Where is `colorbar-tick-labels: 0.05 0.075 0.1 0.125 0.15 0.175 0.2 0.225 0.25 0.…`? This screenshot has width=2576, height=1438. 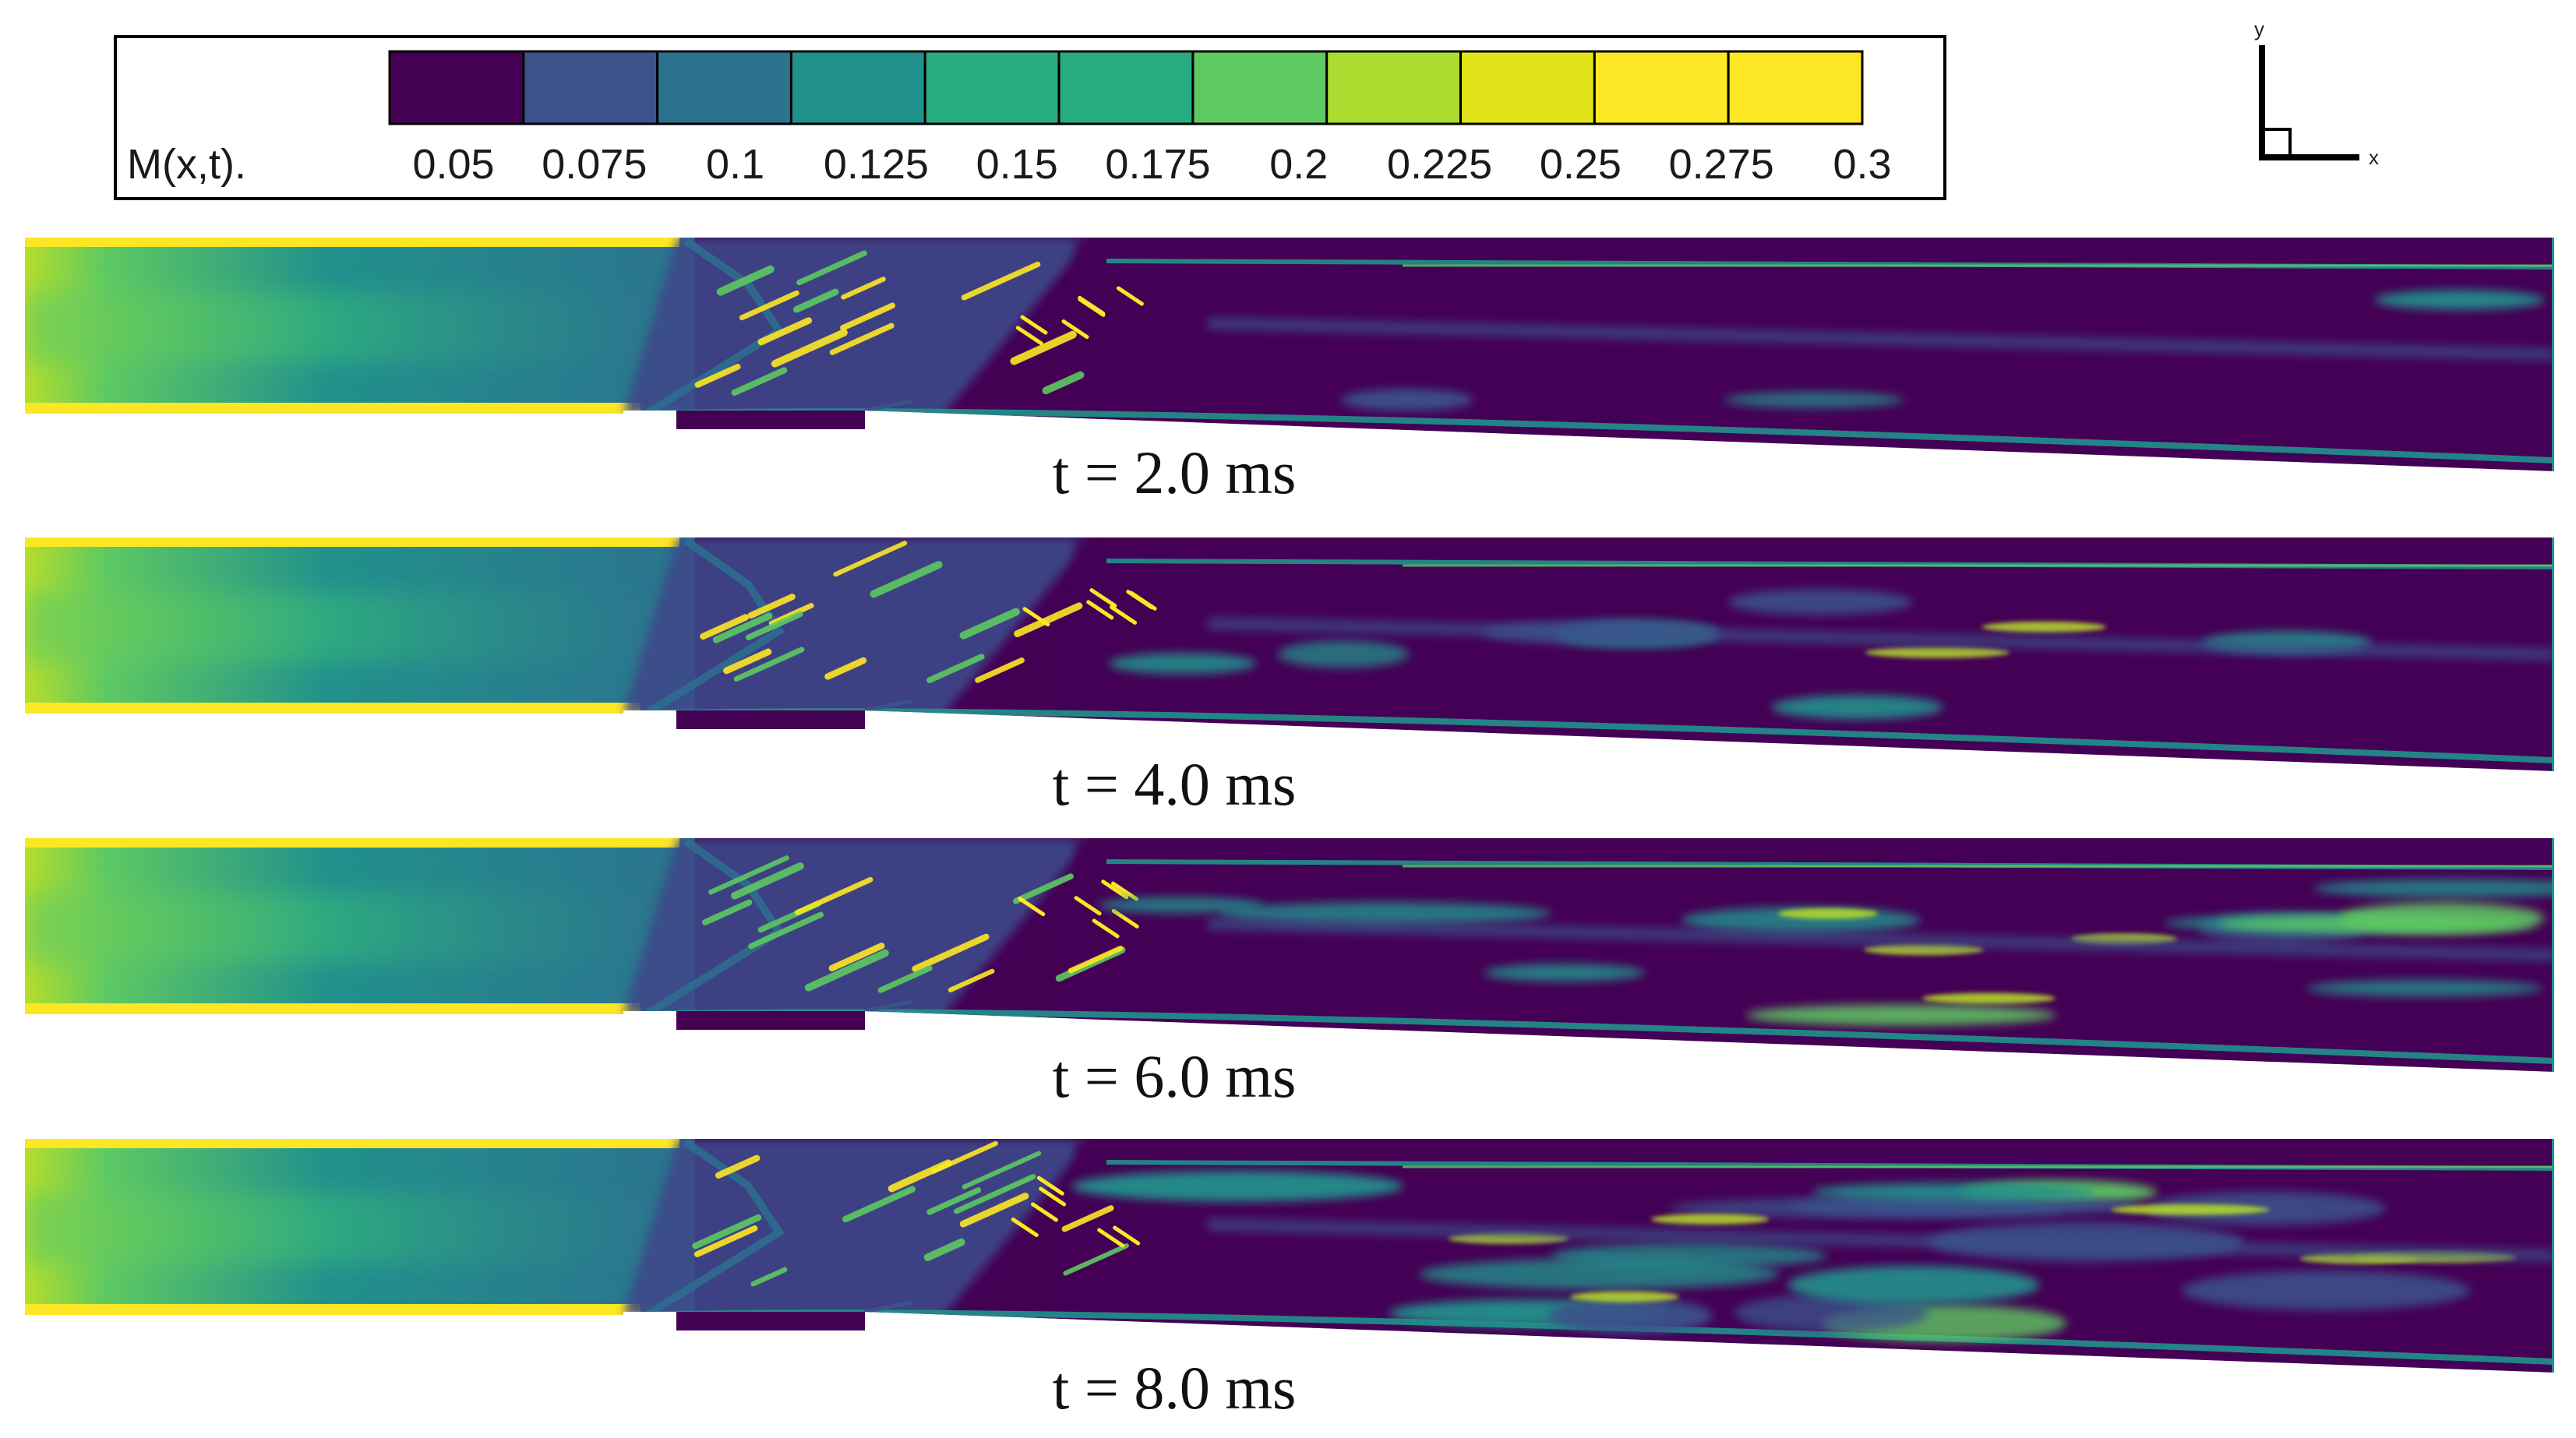 colorbar-tick-labels: 0.05 0.075 0.1 0.125 0.15 0.175 0.2 0.225 0.25 0.… is located at coordinates (1151, 164).